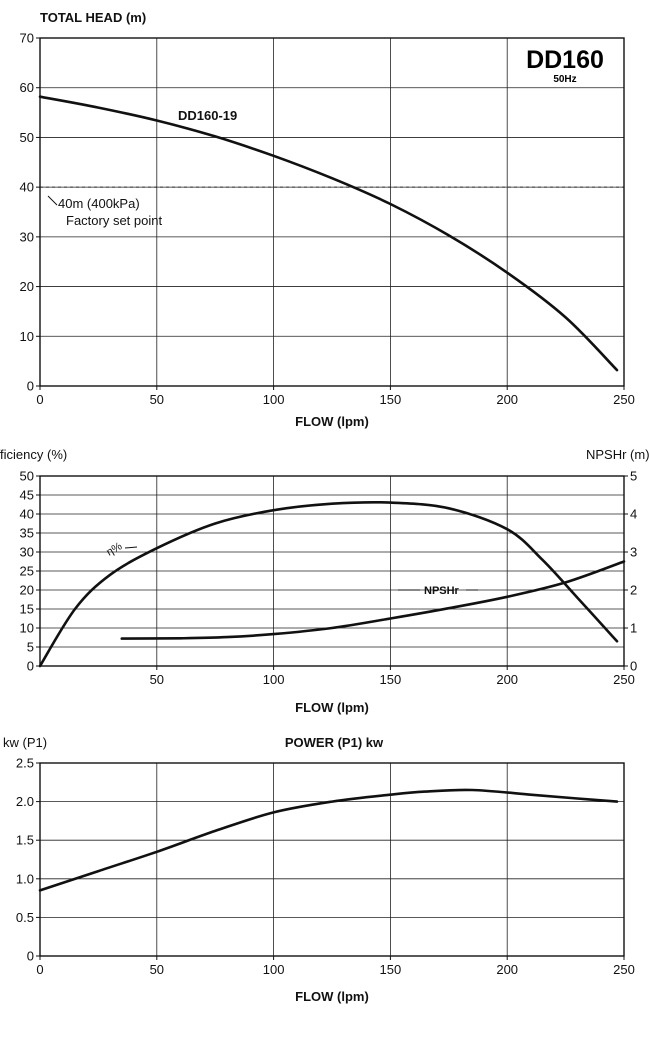 This screenshot has width=649, height=1037. I want to click on model-badge-title: DD160, so click(565, 60).